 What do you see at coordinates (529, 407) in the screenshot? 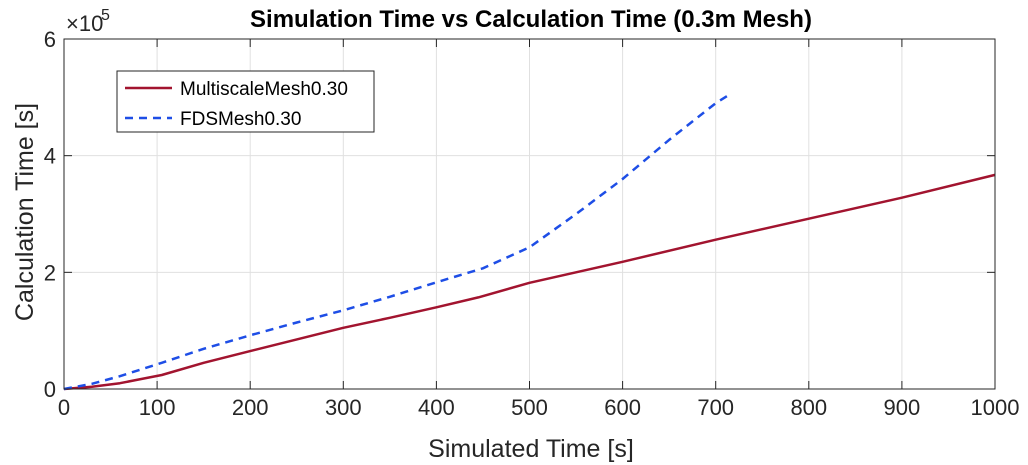
I see `x-tick-label: 500` at bounding box center [529, 407].